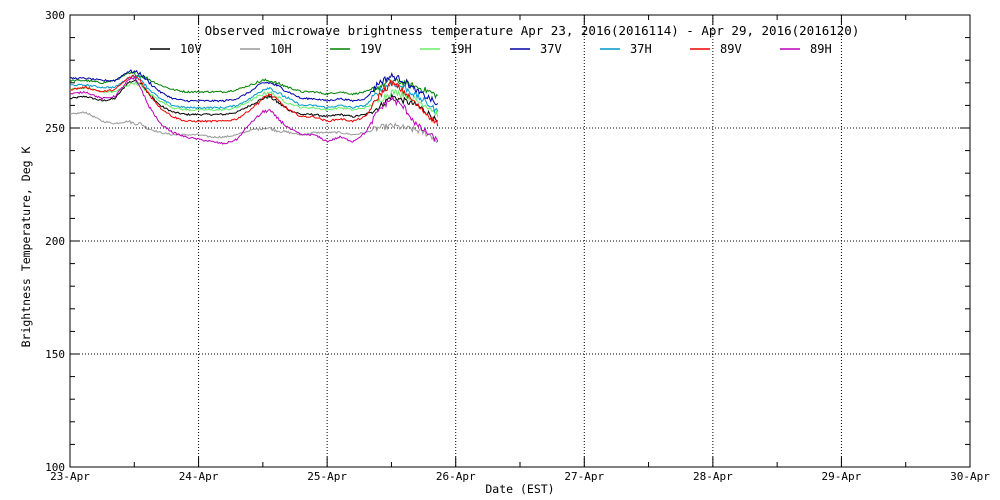  Describe the element at coordinates (199, 476) in the screenshot. I see `x-tick-label: 24-Apr` at that location.